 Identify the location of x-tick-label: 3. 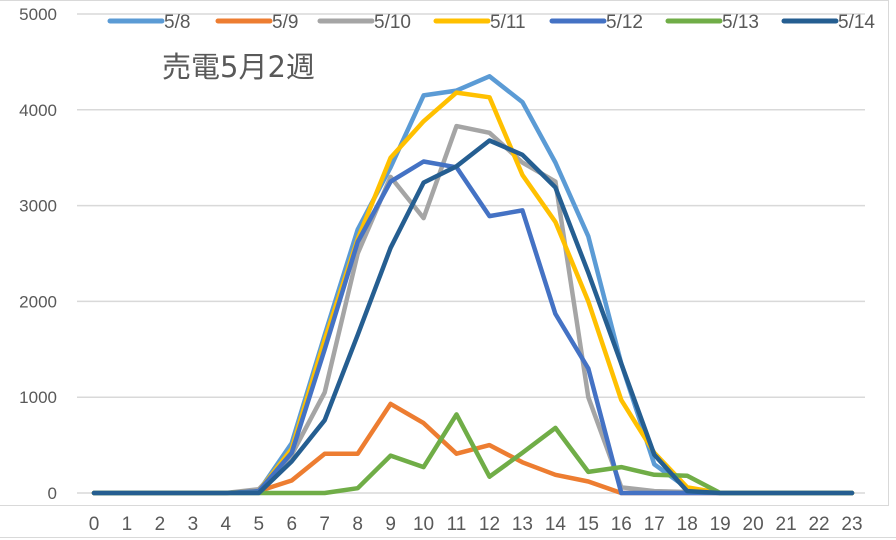
(193, 524).